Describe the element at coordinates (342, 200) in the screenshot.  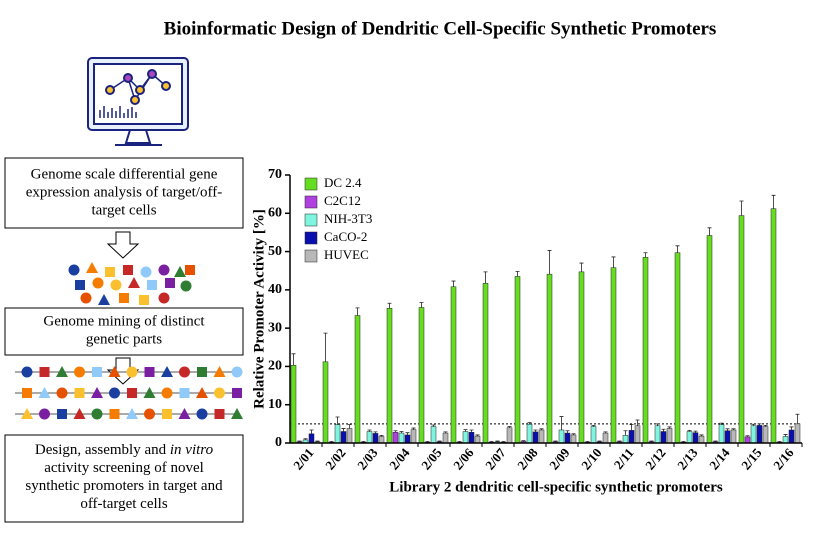
I see `legend-label: C2C12` at that location.